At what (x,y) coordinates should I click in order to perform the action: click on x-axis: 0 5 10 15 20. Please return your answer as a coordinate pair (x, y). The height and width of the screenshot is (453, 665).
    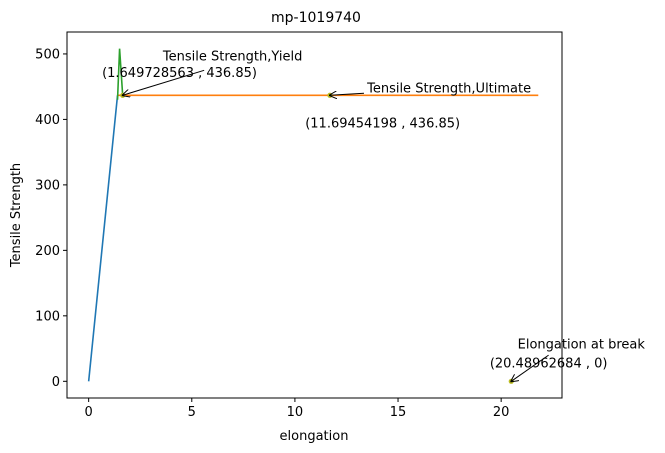
    Looking at the image, I should click on (297, 409).